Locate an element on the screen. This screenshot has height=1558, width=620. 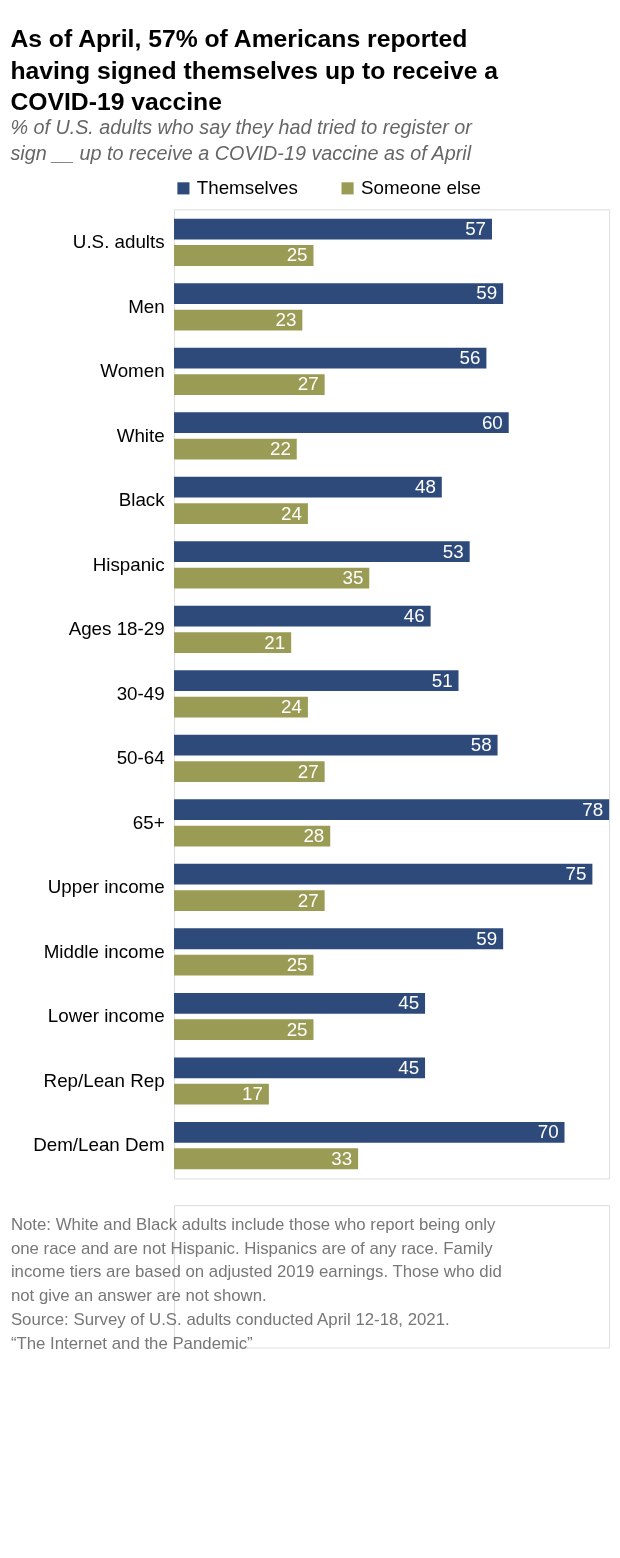
data-label: 46 is located at coordinates (414, 616).